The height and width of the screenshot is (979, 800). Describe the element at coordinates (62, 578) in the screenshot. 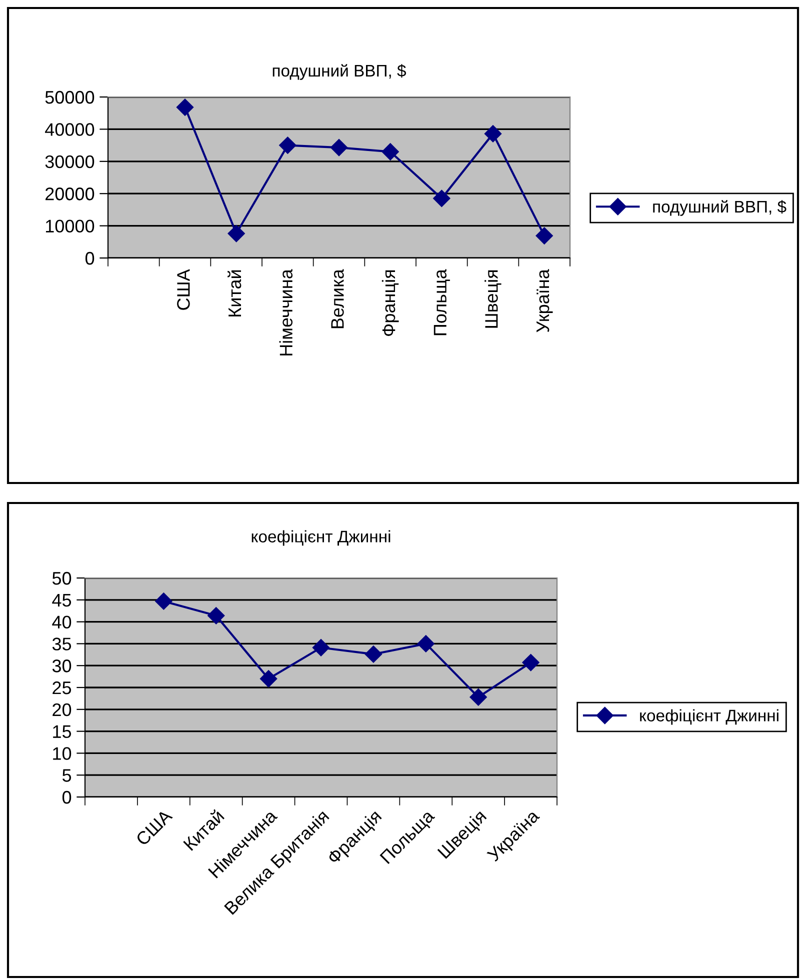

I see `y-tick-label: 50` at that location.